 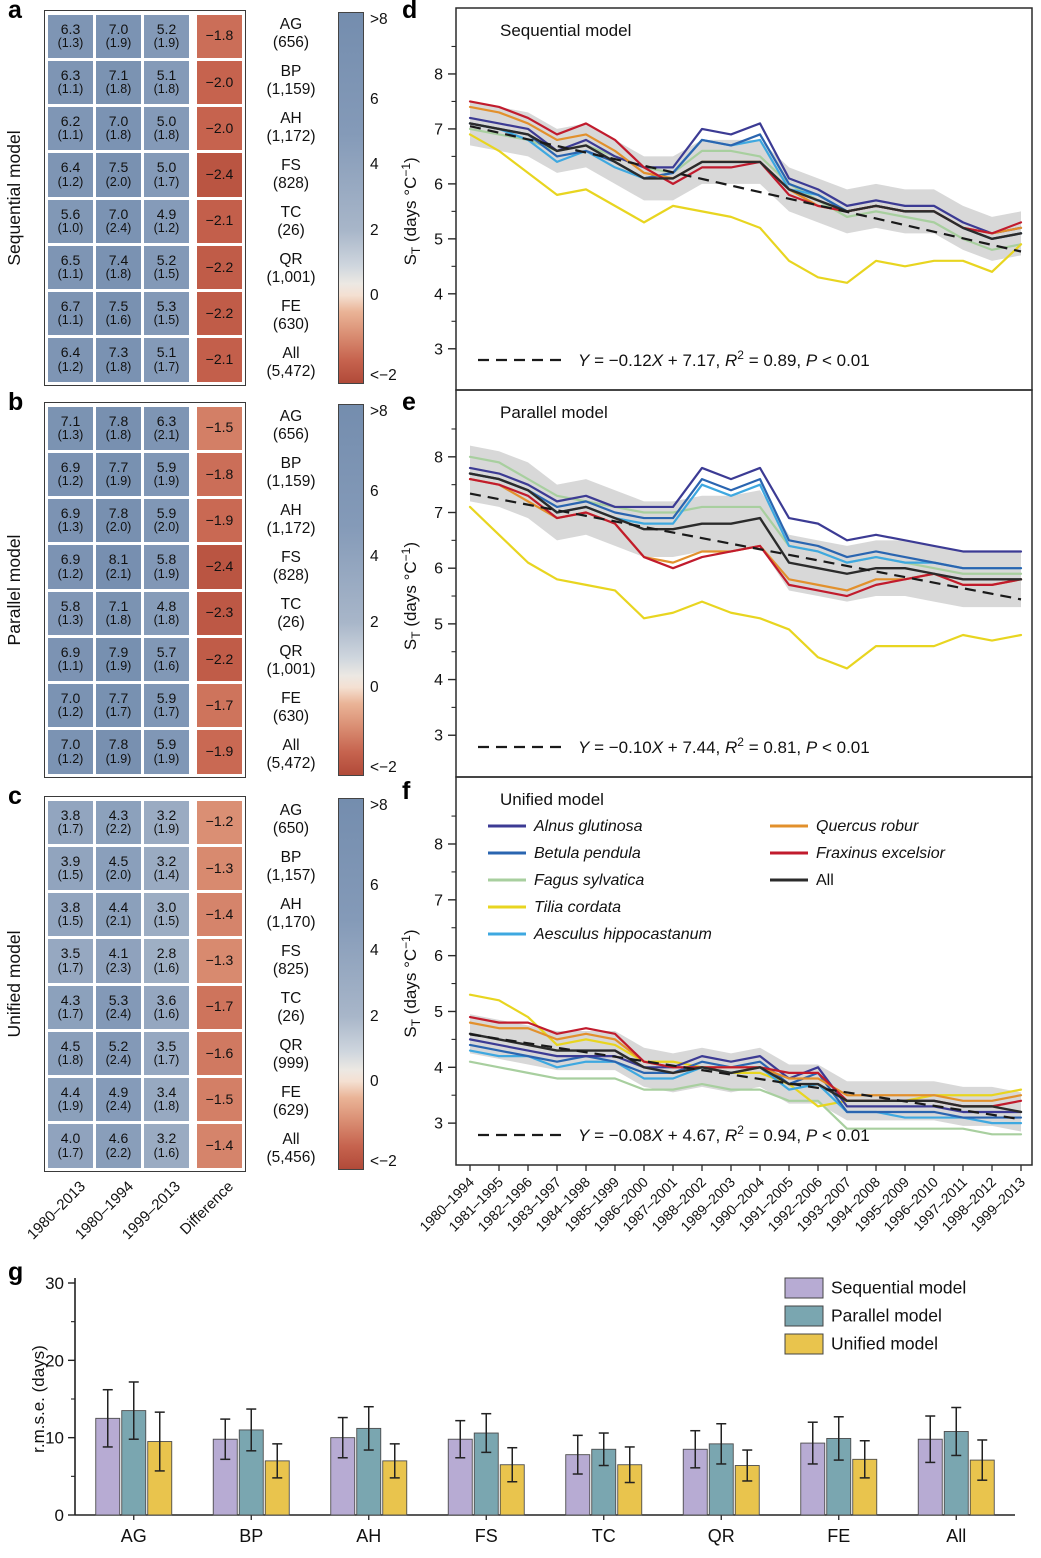 I want to click on model-label-sequential: Sequential model, so click(x=14, y=198).